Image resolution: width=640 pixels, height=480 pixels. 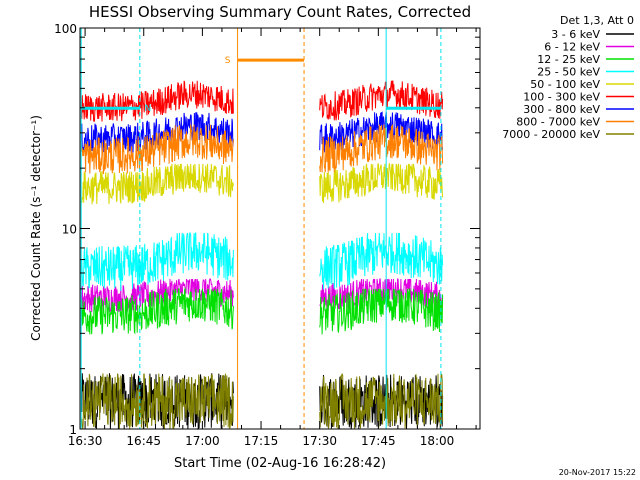 What do you see at coordinates (558, 122) in the screenshot?
I see `legend-item-label: 800 - 7000 keV` at bounding box center [558, 122].